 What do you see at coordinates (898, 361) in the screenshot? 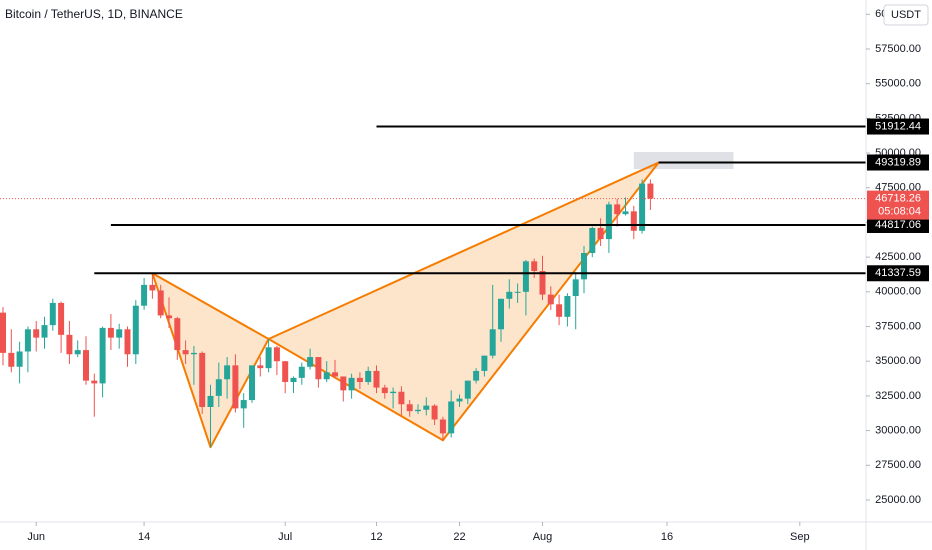
I see `y-tick-label: 35000.00` at bounding box center [898, 361].